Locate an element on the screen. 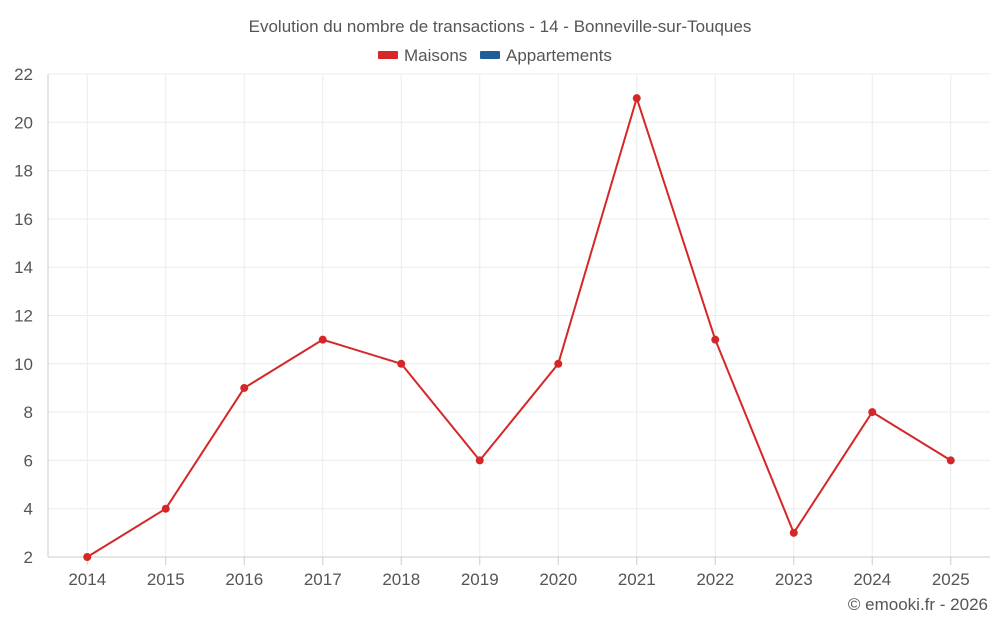 The width and height of the screenshot is (1000, 630). y-tick-label: 22 is located at coordinates (23, 74).